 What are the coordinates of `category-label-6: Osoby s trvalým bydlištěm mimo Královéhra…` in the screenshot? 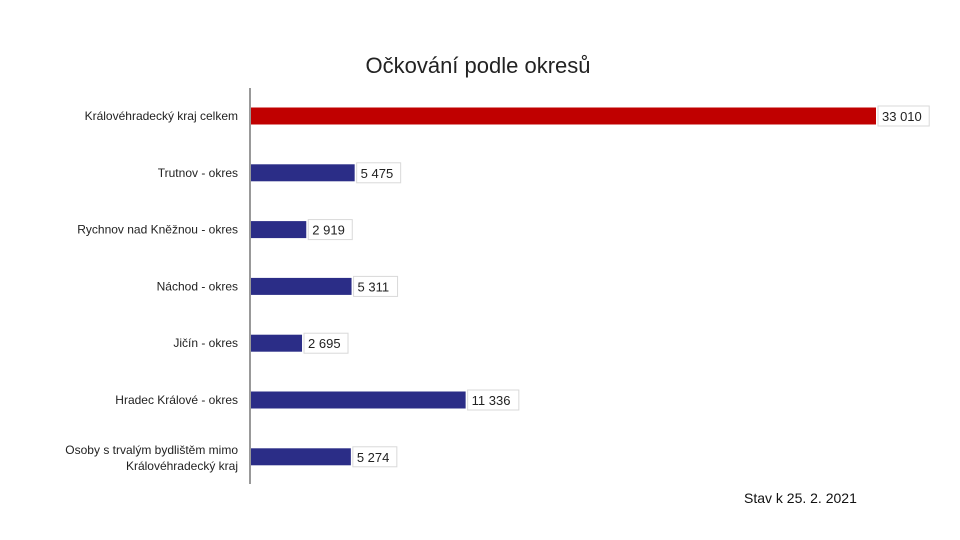 It's located at (151, 458).